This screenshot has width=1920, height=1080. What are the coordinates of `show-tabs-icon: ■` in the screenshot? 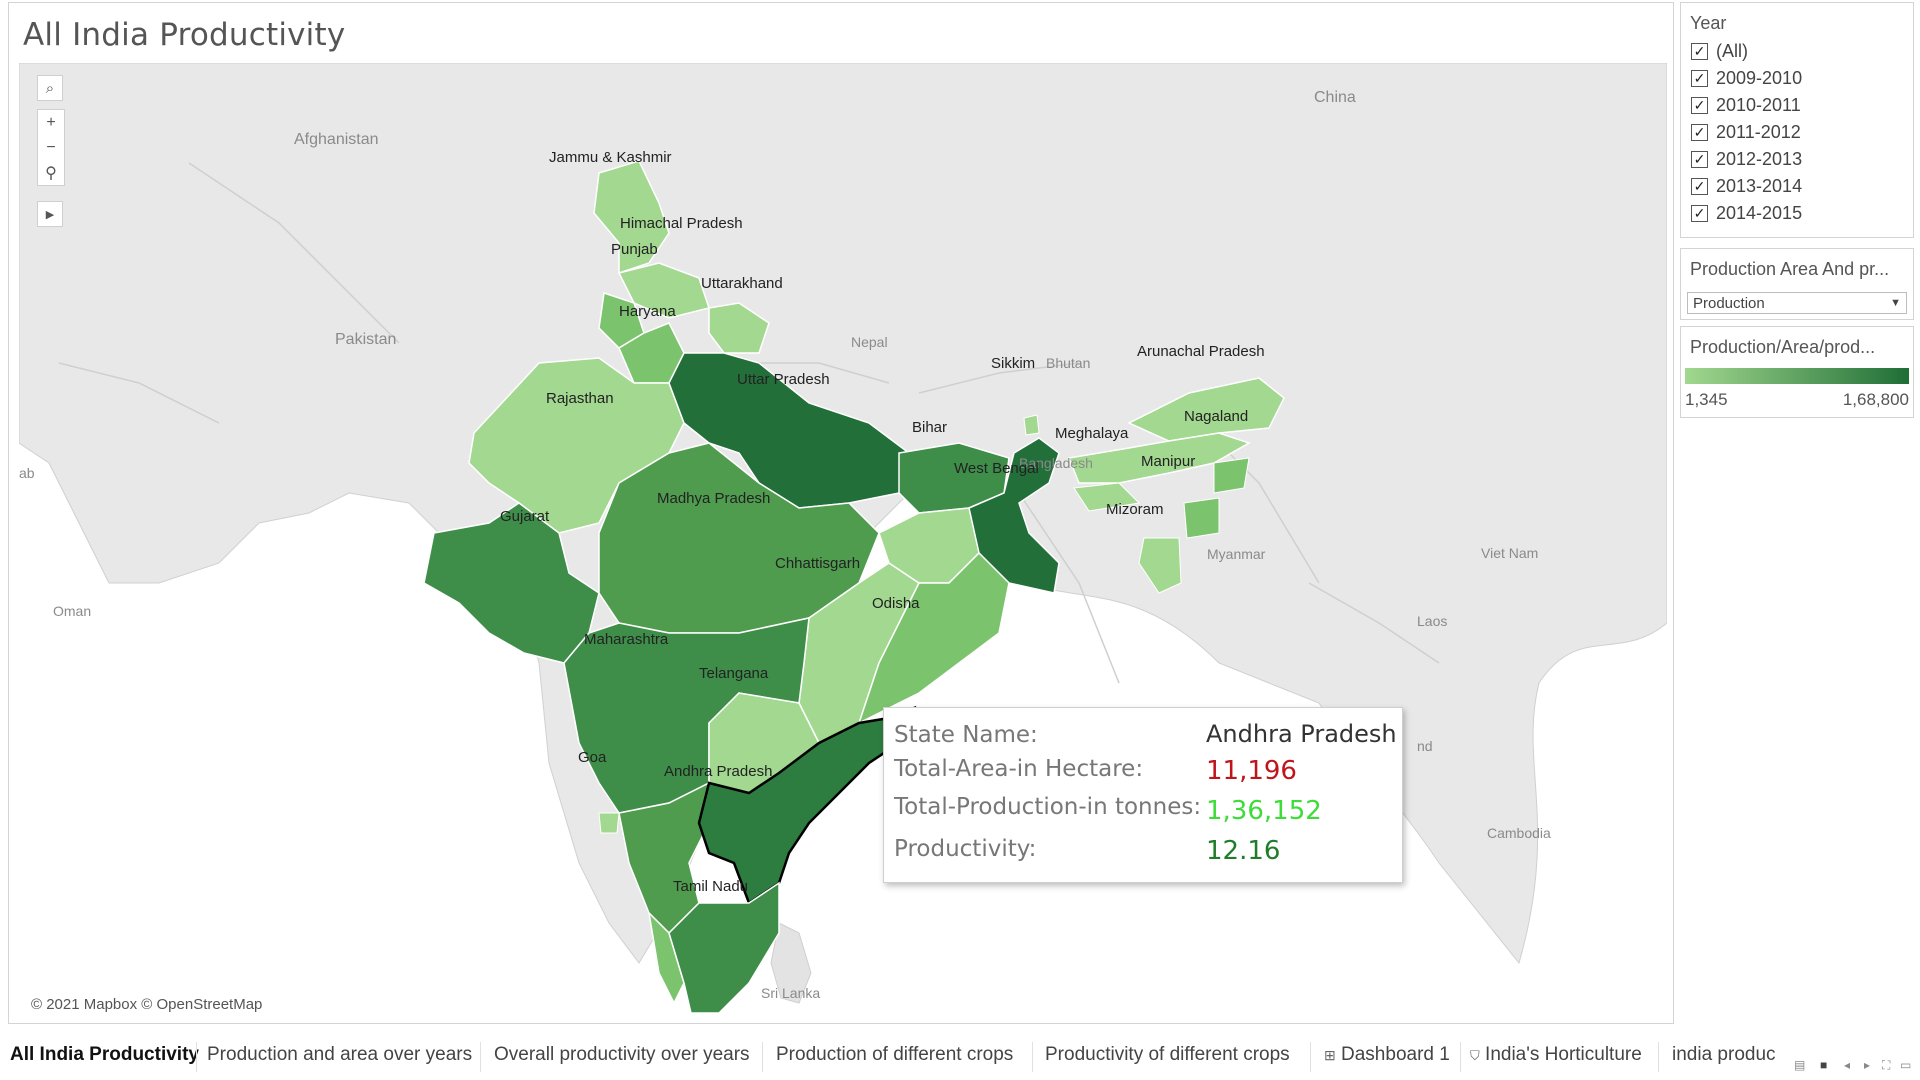 It's located at (1824, 1065).